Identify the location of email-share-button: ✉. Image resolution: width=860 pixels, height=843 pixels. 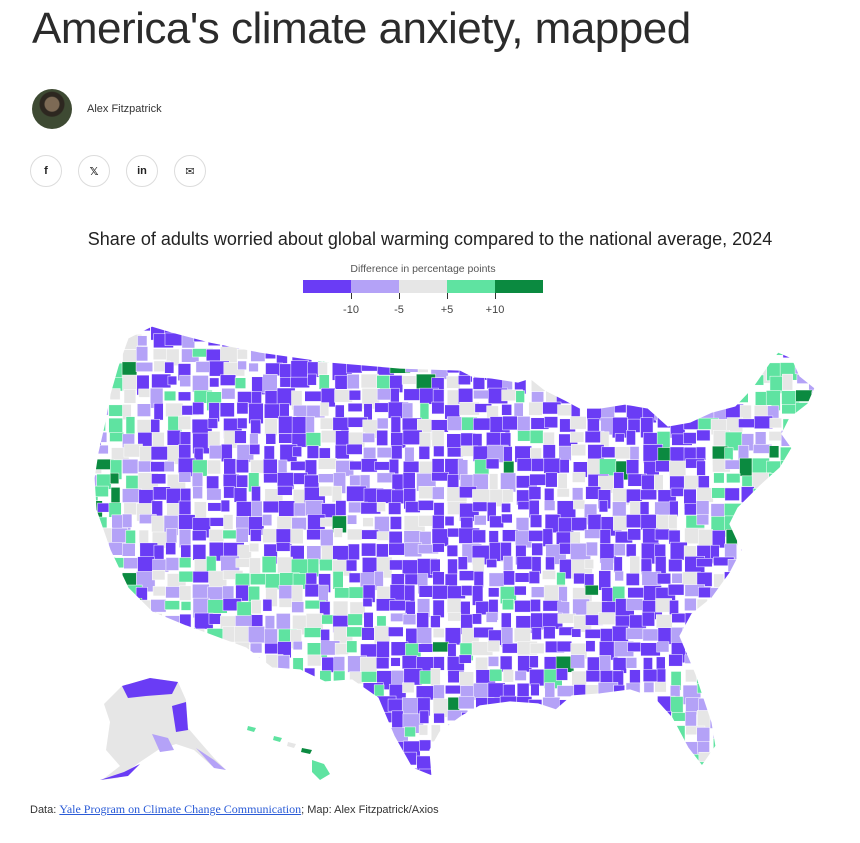
(190, 171).